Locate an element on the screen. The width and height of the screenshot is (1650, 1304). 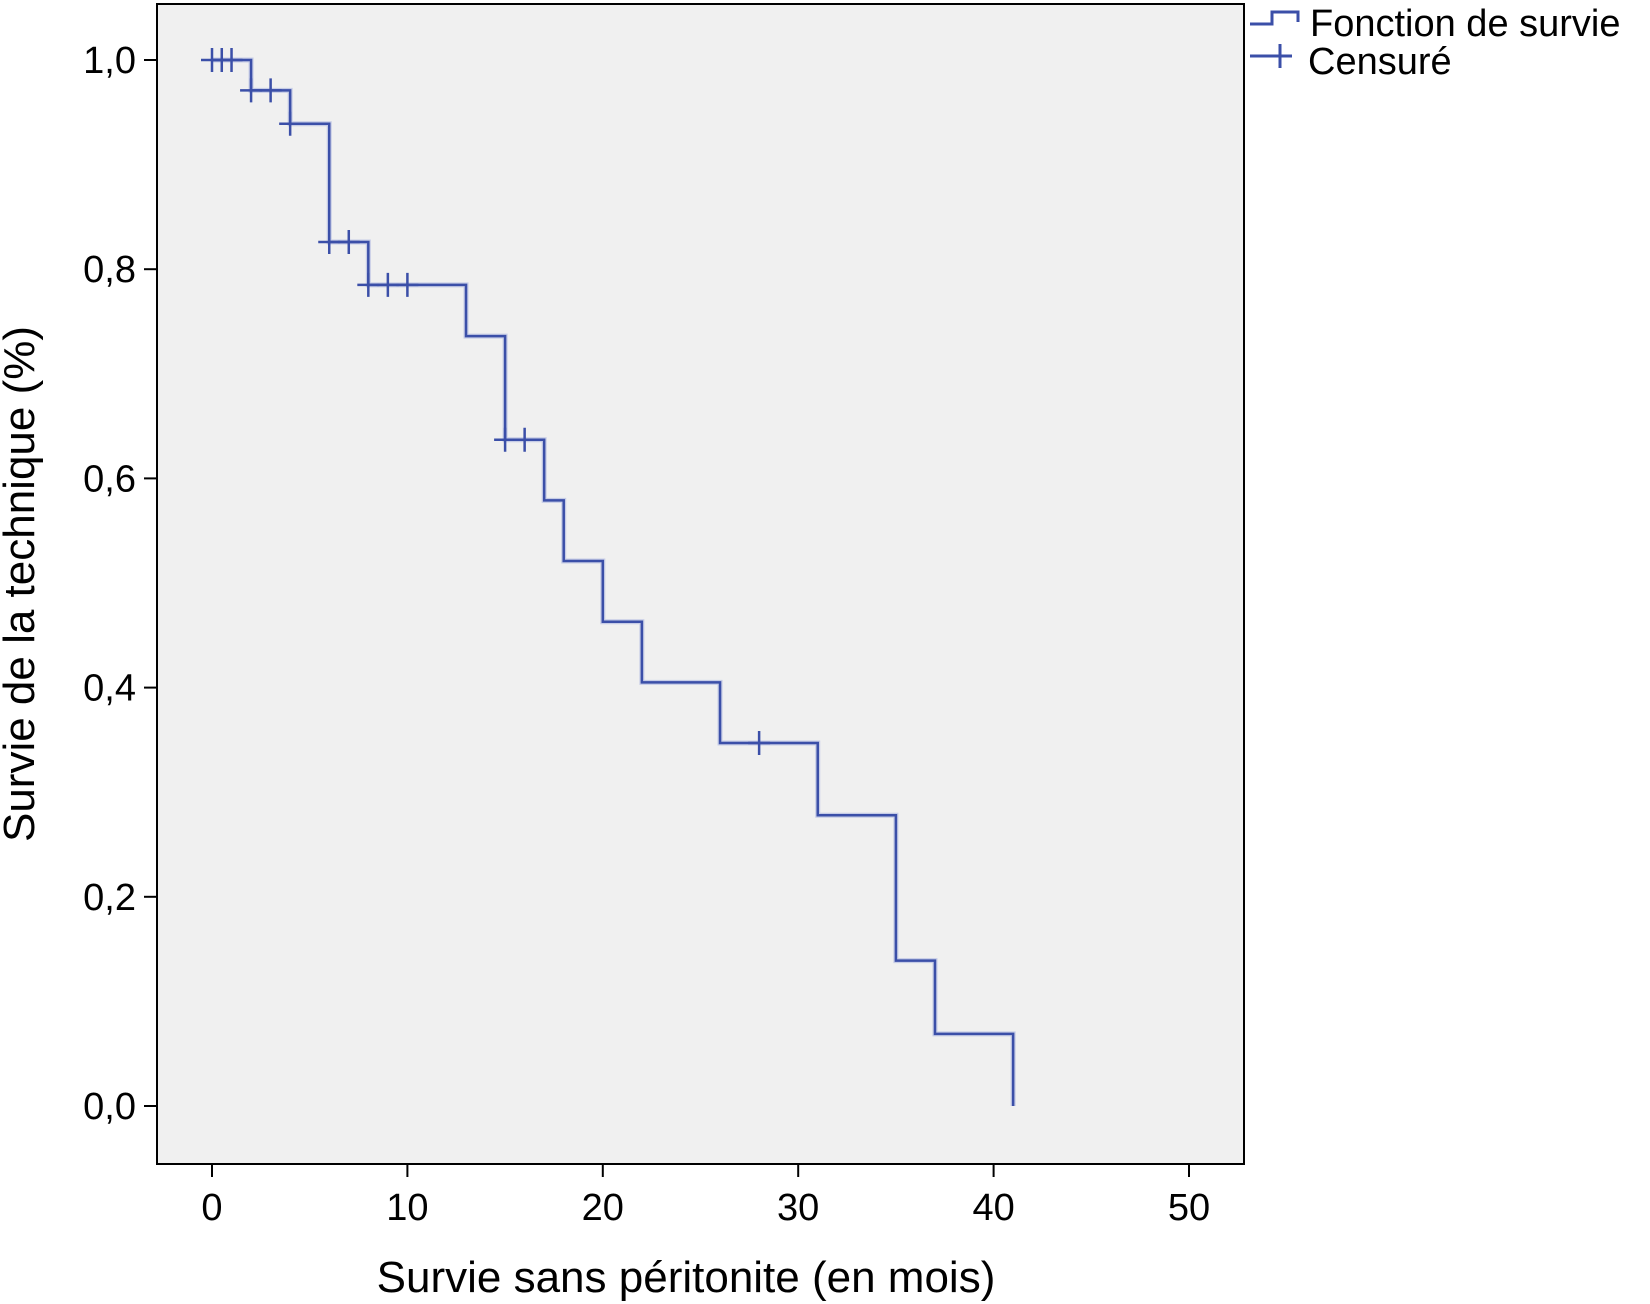
y-tick-label: 0,2 is located at coordinates (109, 898).